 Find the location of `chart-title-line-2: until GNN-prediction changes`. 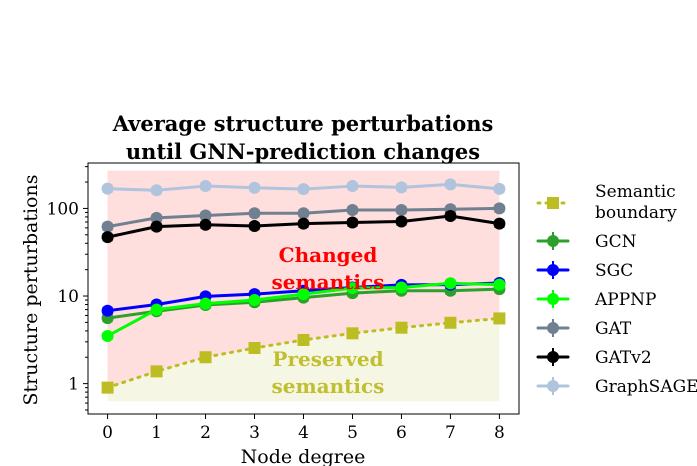

chart-title-line-2: until GNN-prediction changes is located at coordinates (303, 151).